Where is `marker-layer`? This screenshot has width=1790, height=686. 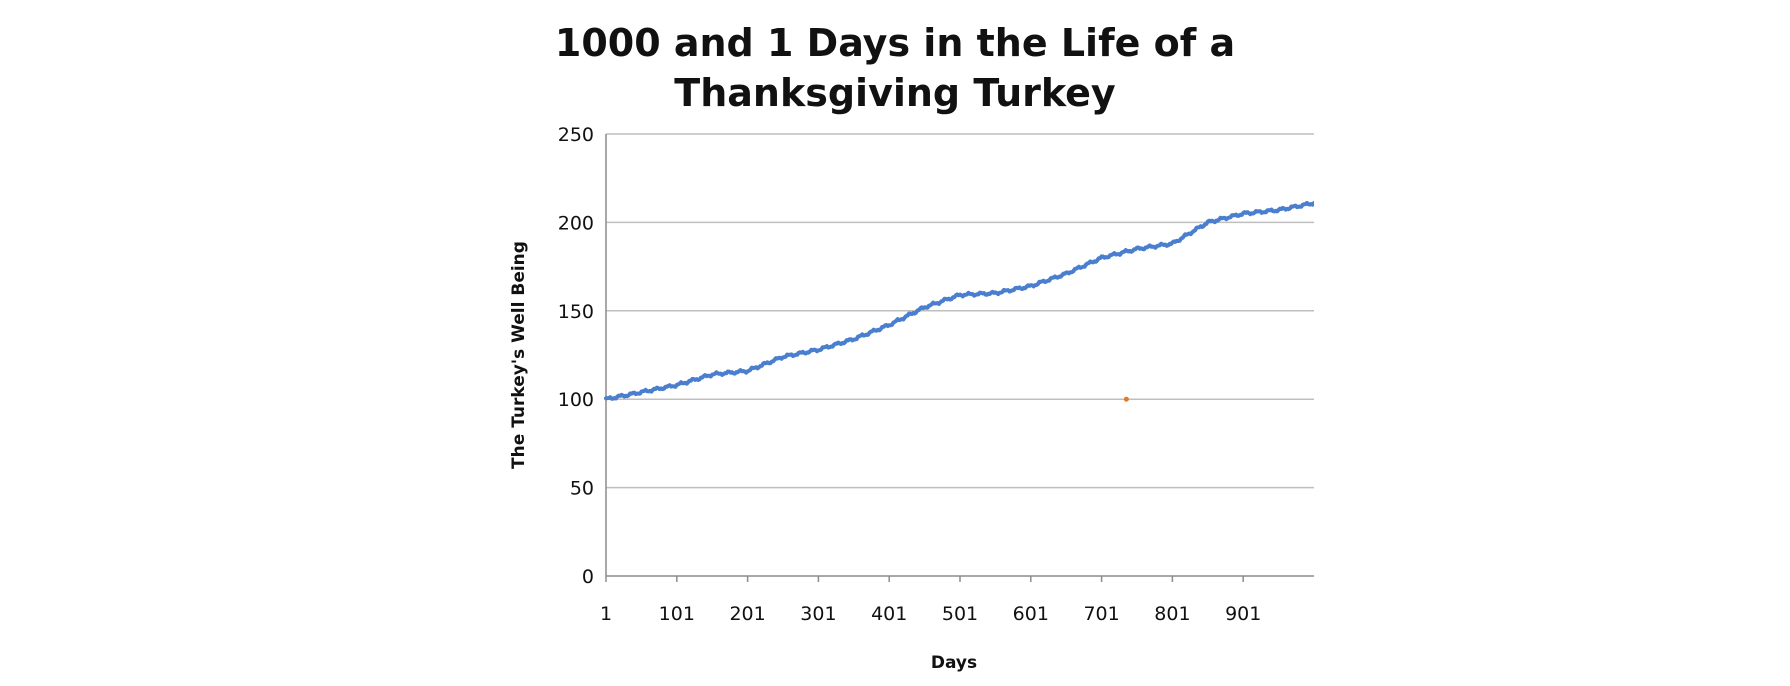 marker-layer is located at coordinates (1126, 399).